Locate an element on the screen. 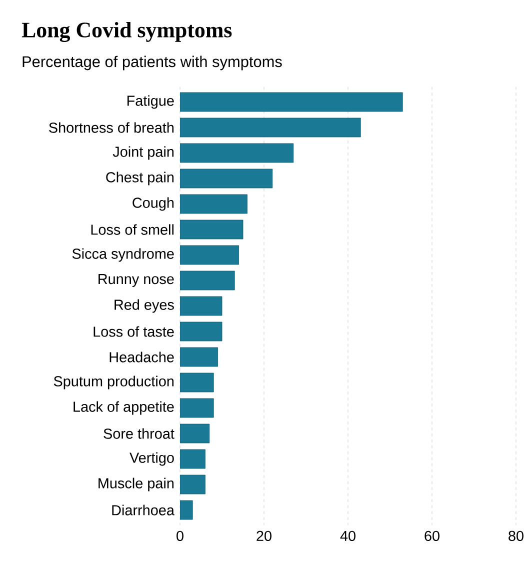 This screenshot has width=526, height=567. y-tick-label: Vertigo is located at coordinates (152, 459).